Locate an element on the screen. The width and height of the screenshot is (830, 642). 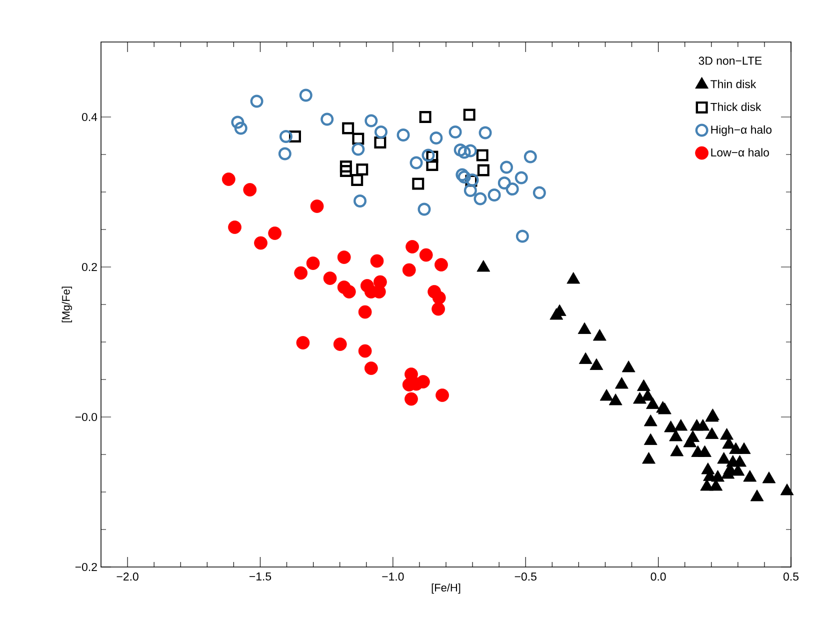
y-axis-title: [Mg/Fe] is located at coordinates (67, 304).